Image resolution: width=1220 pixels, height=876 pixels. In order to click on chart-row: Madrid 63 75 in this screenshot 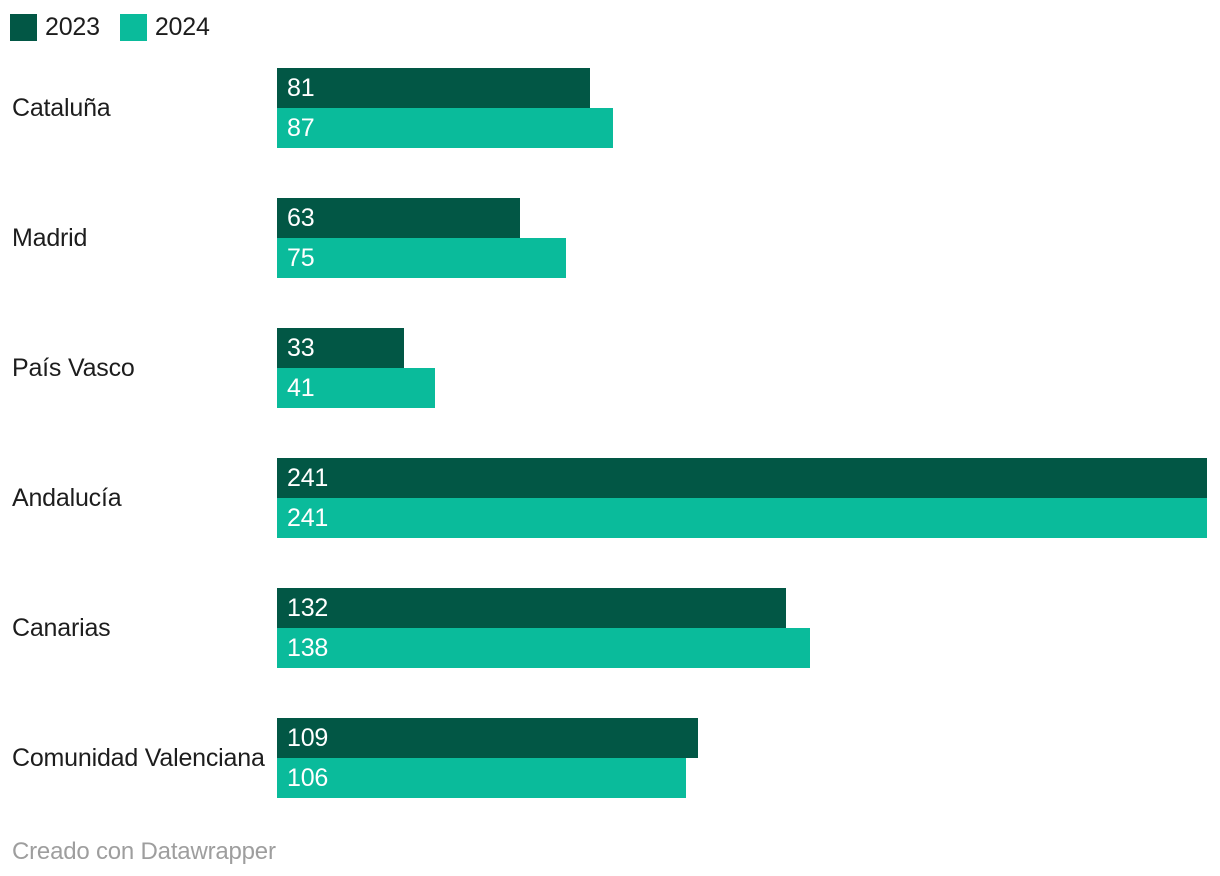, I will do `click(610, 238)`.